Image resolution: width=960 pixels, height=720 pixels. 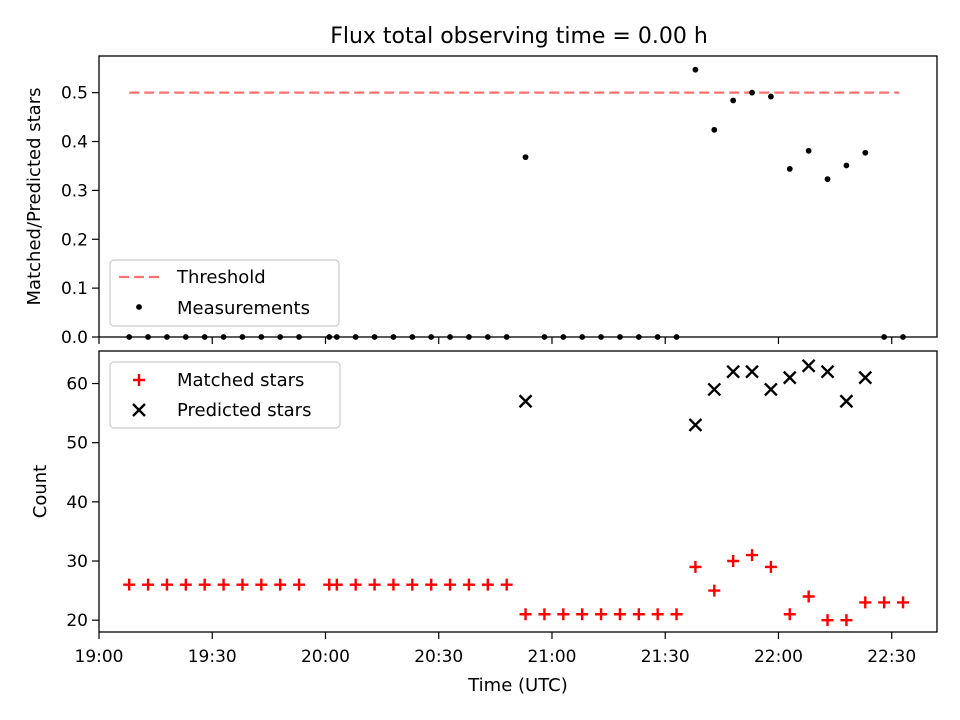 What do you see at coordinates (244, 410) in the screenshot?
I see `legend-predicted-label: Predicted stars` at bounding box center [244, 410].